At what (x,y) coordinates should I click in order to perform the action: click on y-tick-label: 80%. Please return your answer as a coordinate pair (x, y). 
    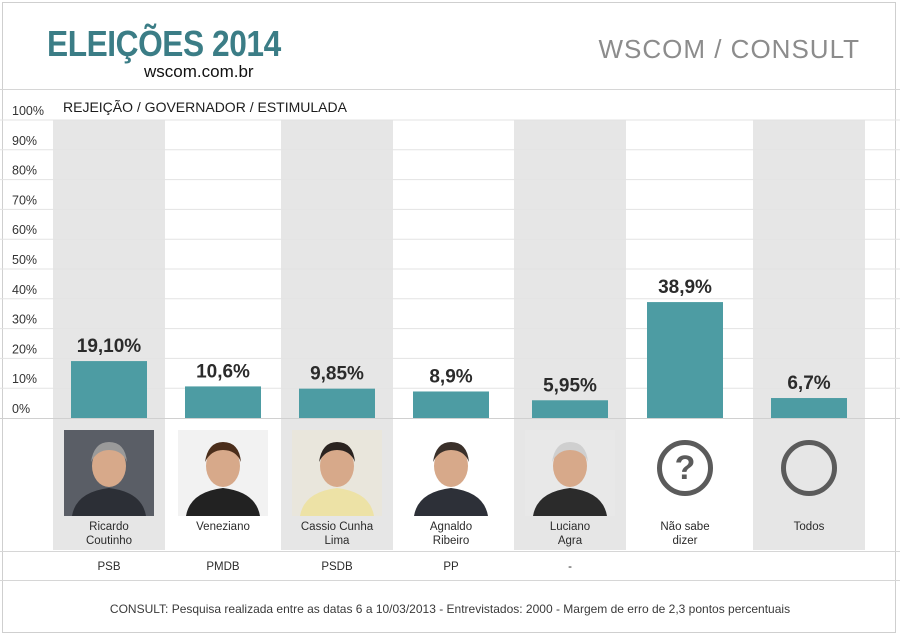
    Looking at the image, I should click on (24, 171).